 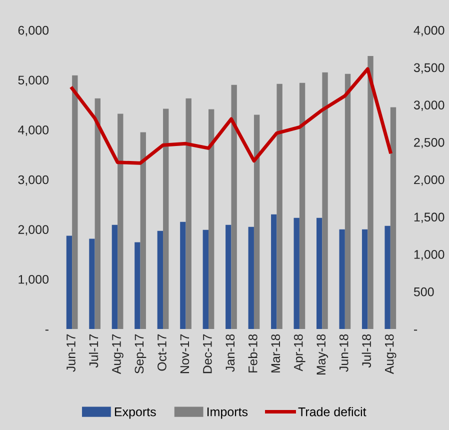 What do you see at coordinates (140, 354) in the screenshot?
I see `x-tick-label: Sep-17` at bounding box center [140, 354].